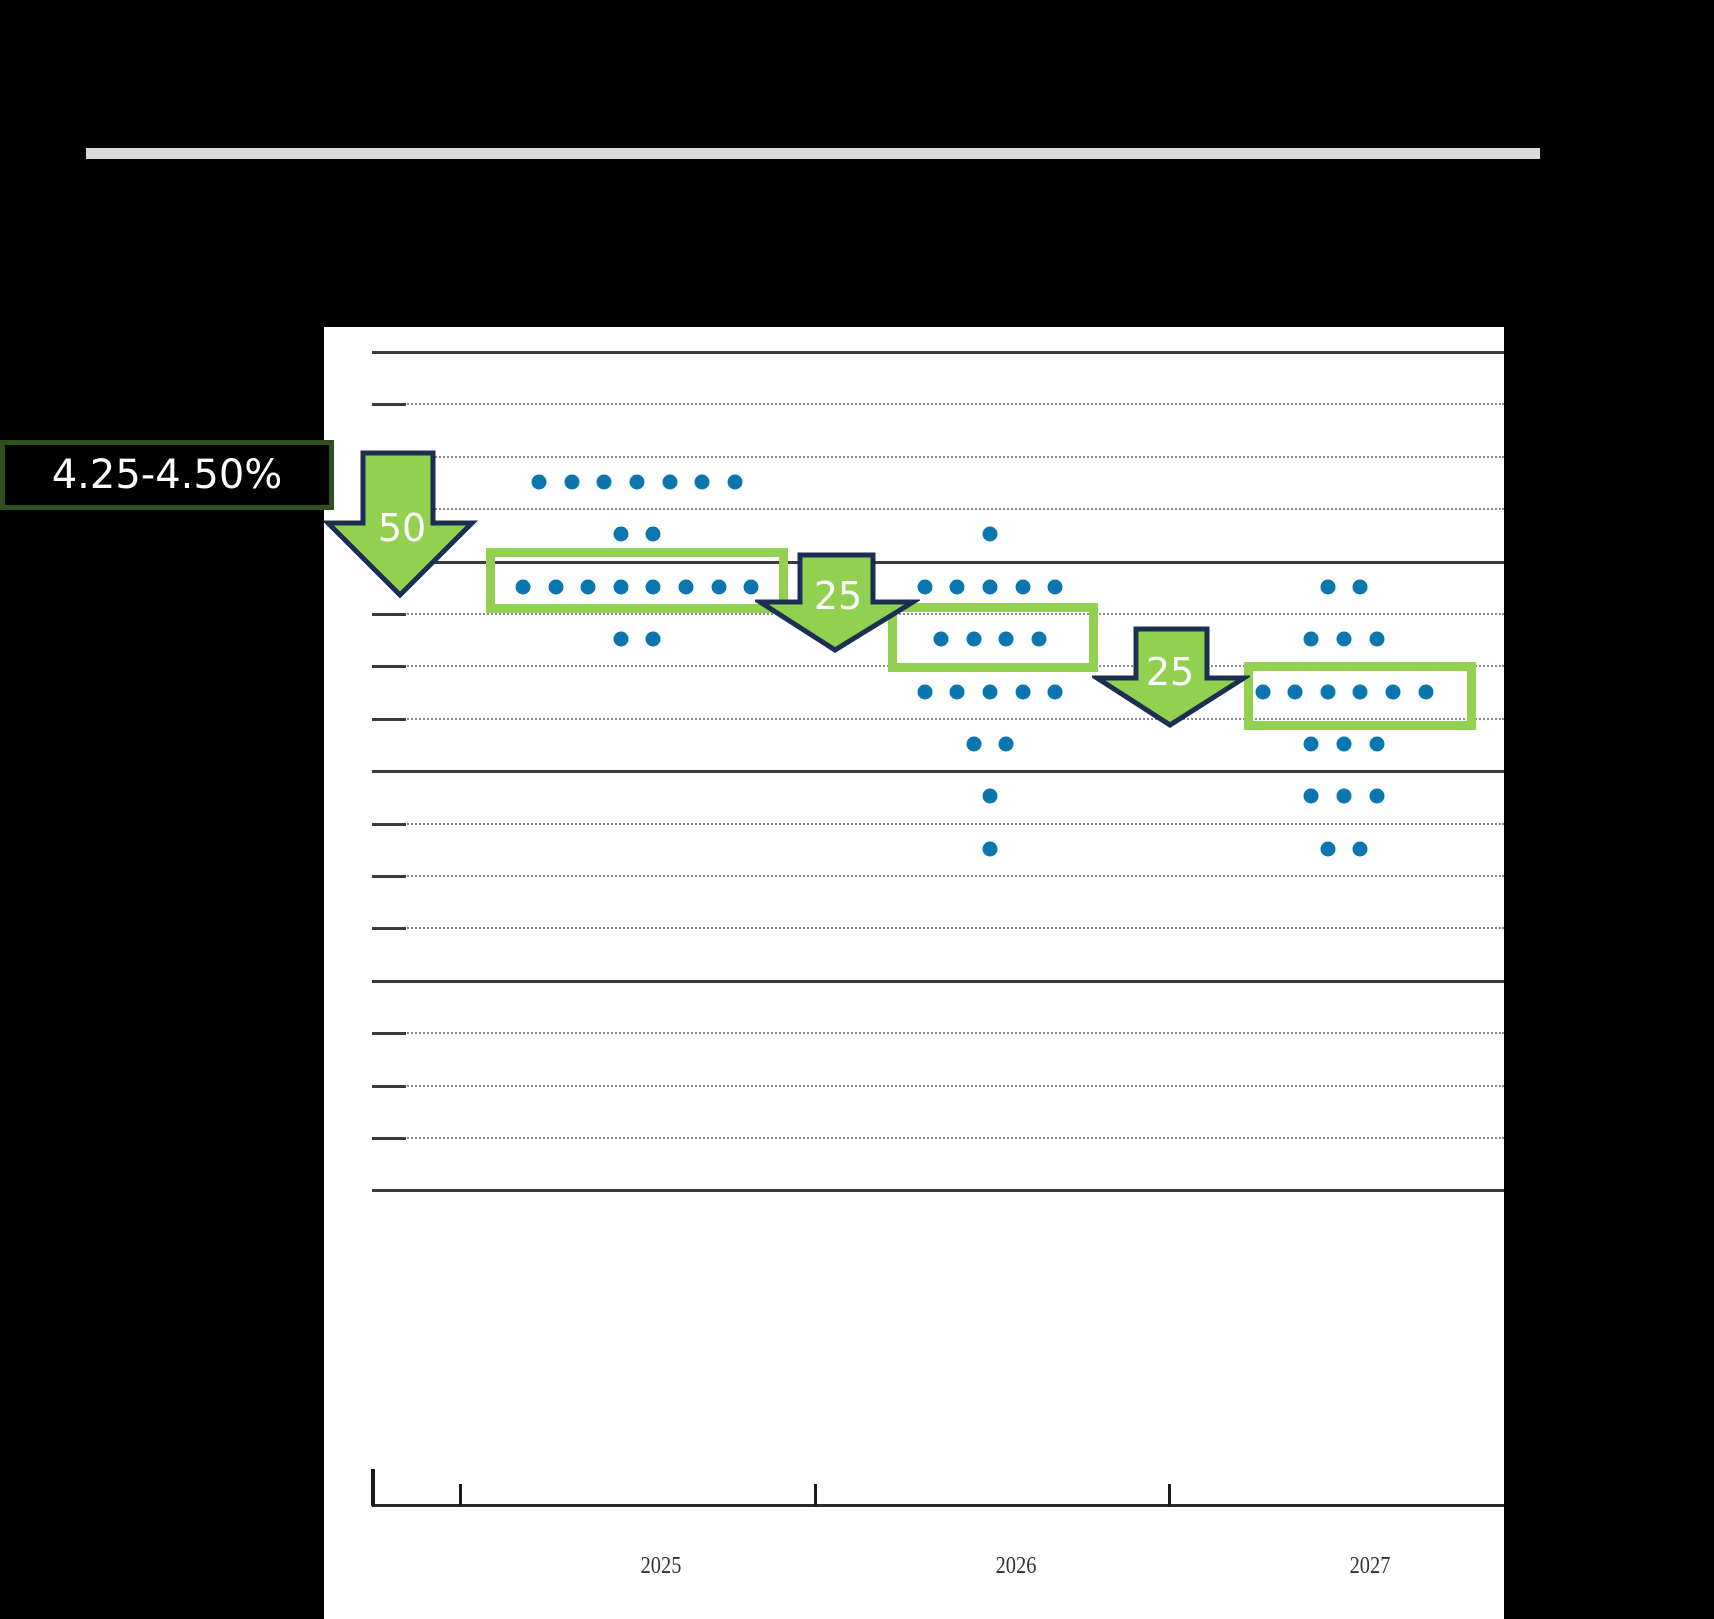  Describe the element at coordinates (1016, 1566) in the screenshot. I see `x-axis-label-2026: 2026` at that location.